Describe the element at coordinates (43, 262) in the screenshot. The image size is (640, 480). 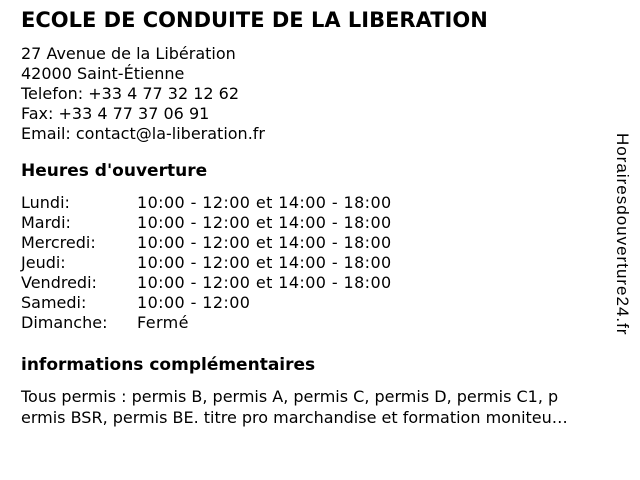
I see `day-label: Jeudi:` at that location.